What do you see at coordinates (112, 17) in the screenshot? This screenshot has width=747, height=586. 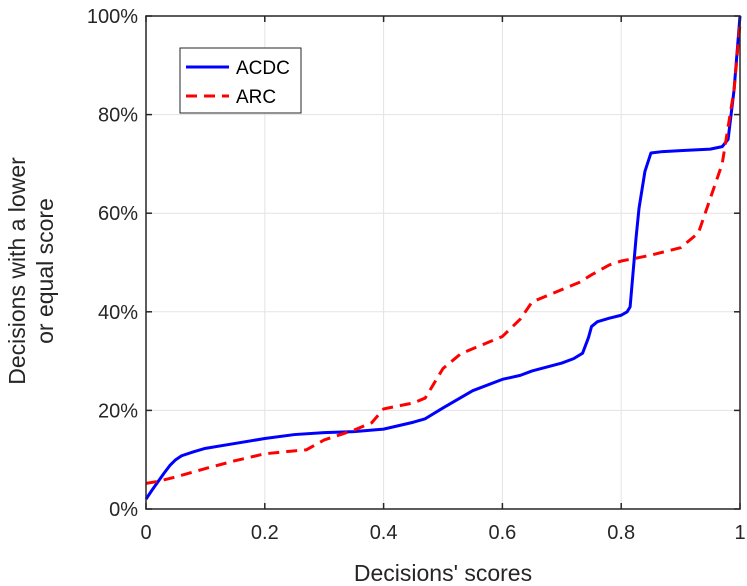 I see `y-tick-label: 100%` at bounding box center [112, 17].